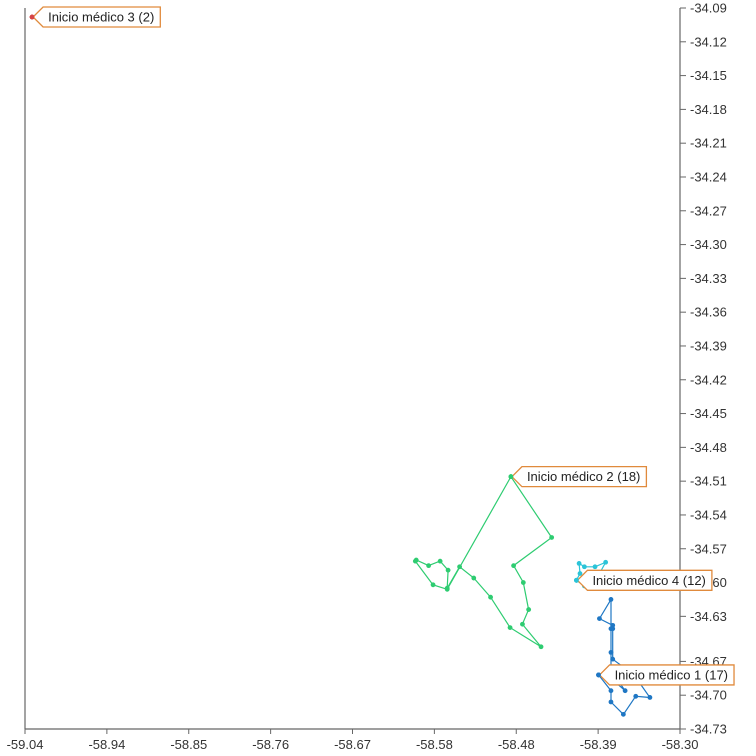  Describe the element at coordinates (708, 312) in the screenshot. I see `y-tick-label: -34.36` at that location.